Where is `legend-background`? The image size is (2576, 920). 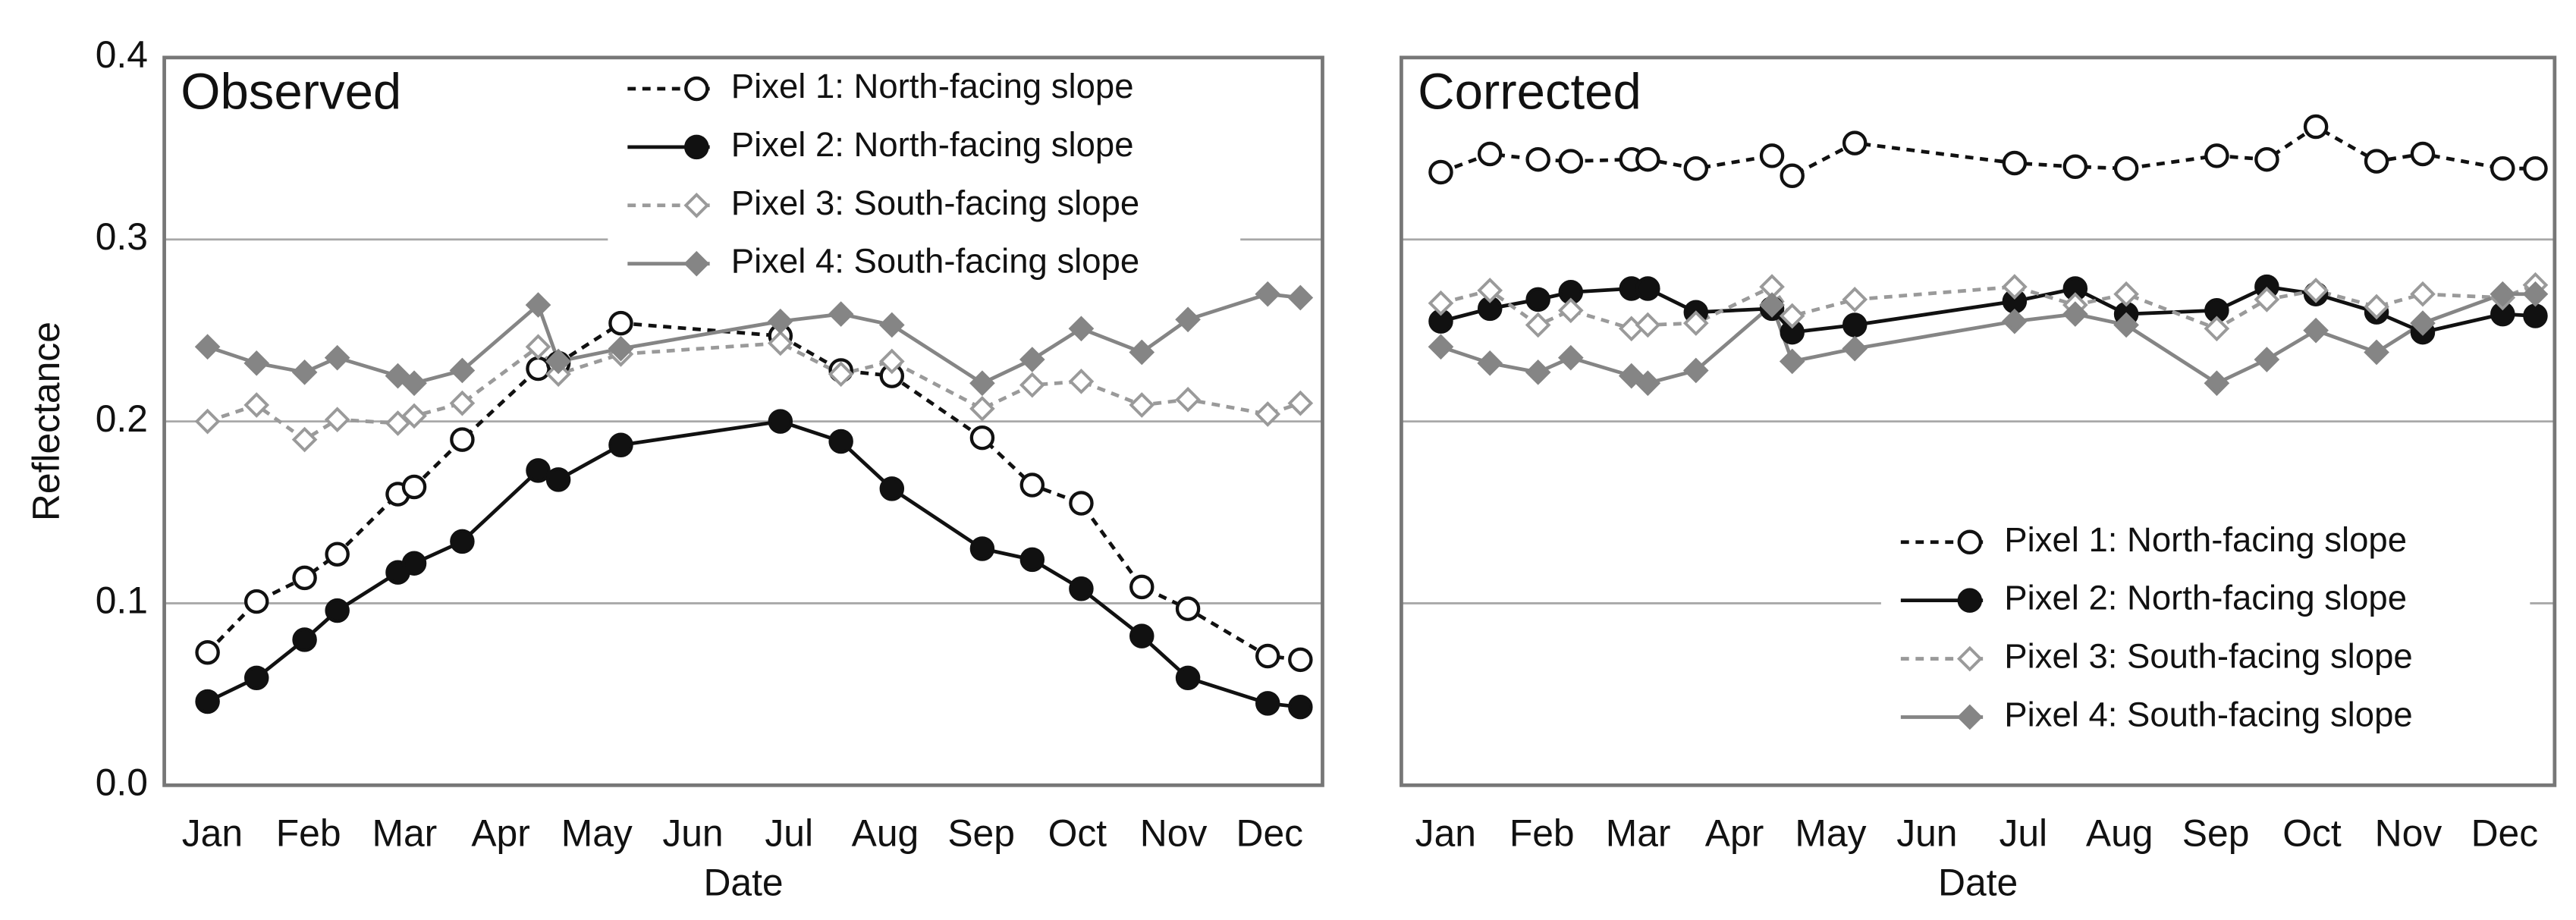 legend-background is located at coordinates (924, 177).